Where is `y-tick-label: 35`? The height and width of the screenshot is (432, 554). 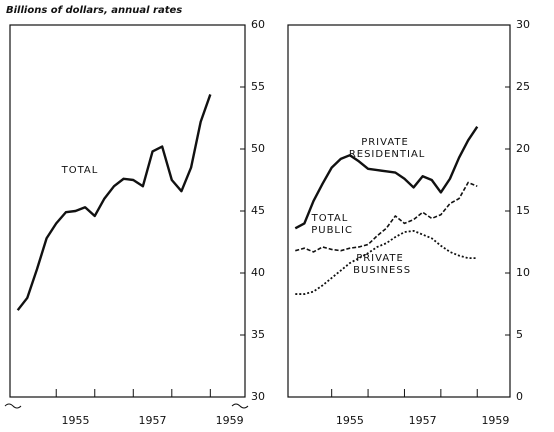 y-tick-label: 35 is located at coordinates (258, 334).